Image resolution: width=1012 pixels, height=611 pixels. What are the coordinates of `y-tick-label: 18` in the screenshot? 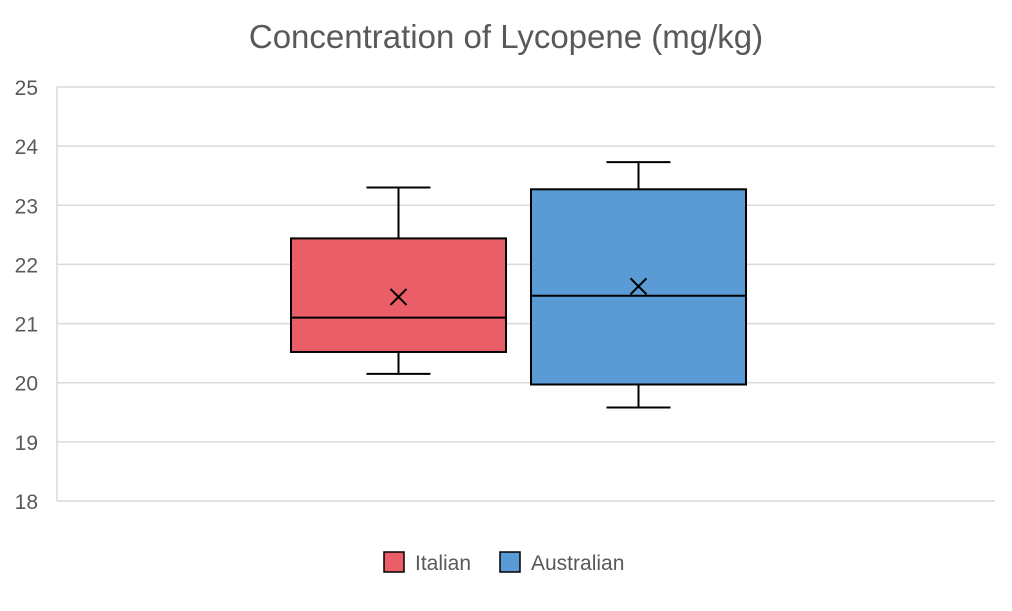 It's located at (26, 502).